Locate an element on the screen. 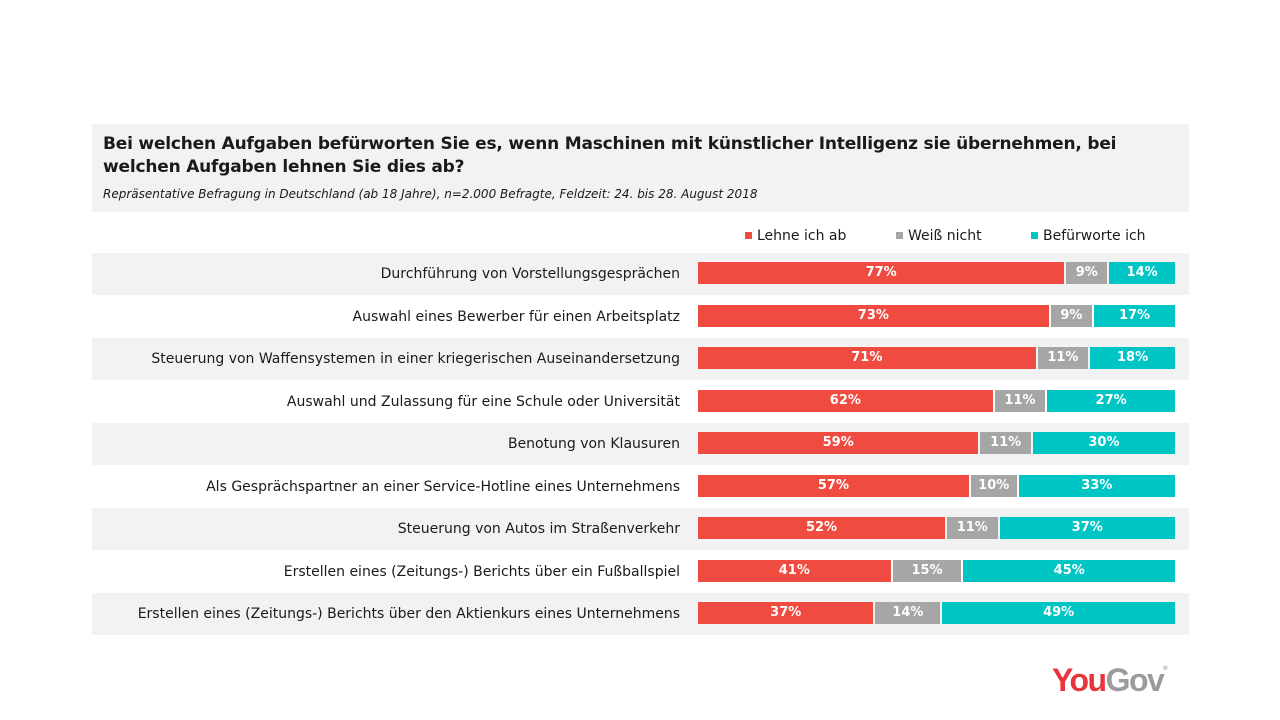 The image size is (1280, 720). data-label: 45% is located at coordinates (1069, 570).